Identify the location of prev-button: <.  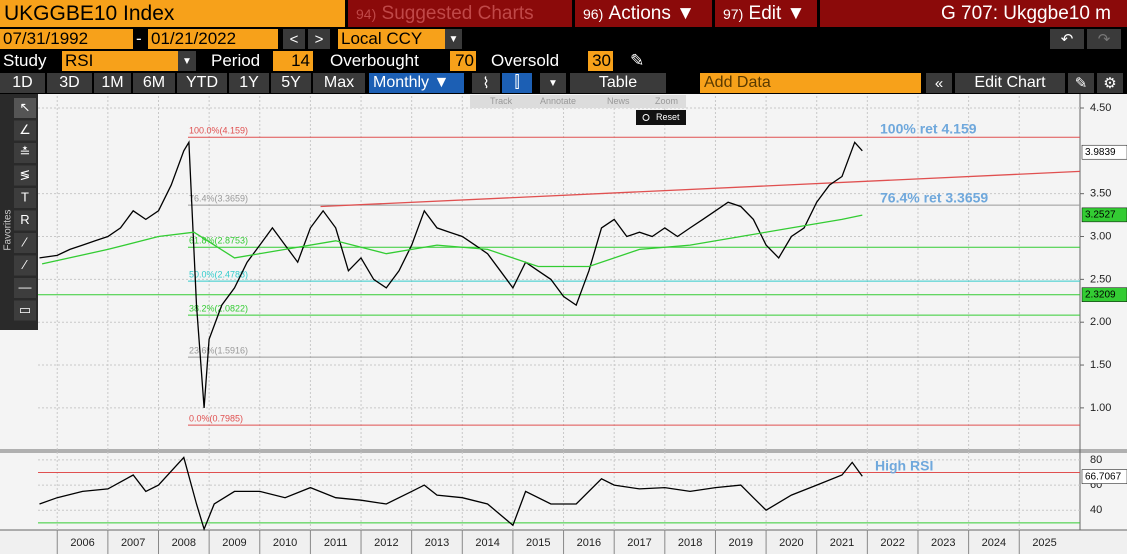
(294, 39).